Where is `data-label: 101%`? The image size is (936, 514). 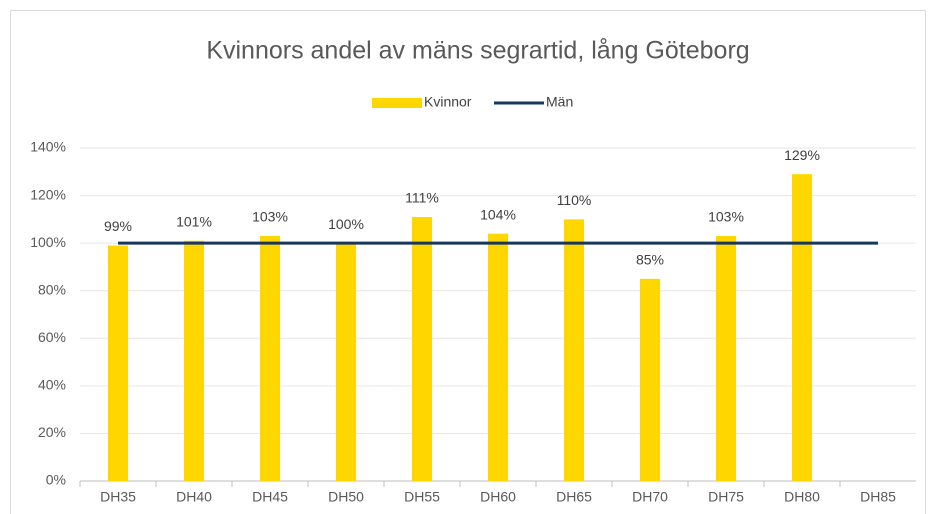 data-label: 101% is located at coordinates (194, 221).